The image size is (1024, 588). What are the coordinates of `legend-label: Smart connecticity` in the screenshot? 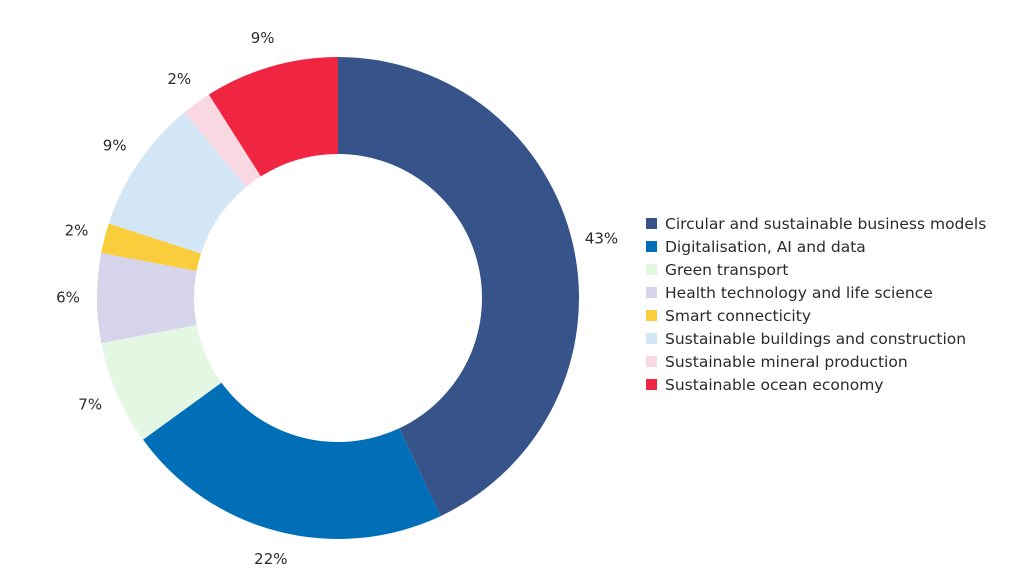 It's located at (738, 315).